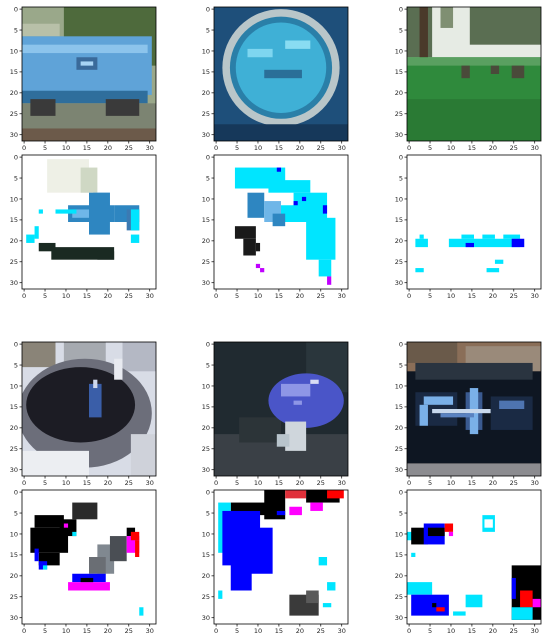 Image resolution: width=548 pixels, height=637 pixels. I want to click on panel-0-1-blue-round-dial: 0 0 5 5 10 10 15 15 20 20 25 25 30 30, so click(275, 78).